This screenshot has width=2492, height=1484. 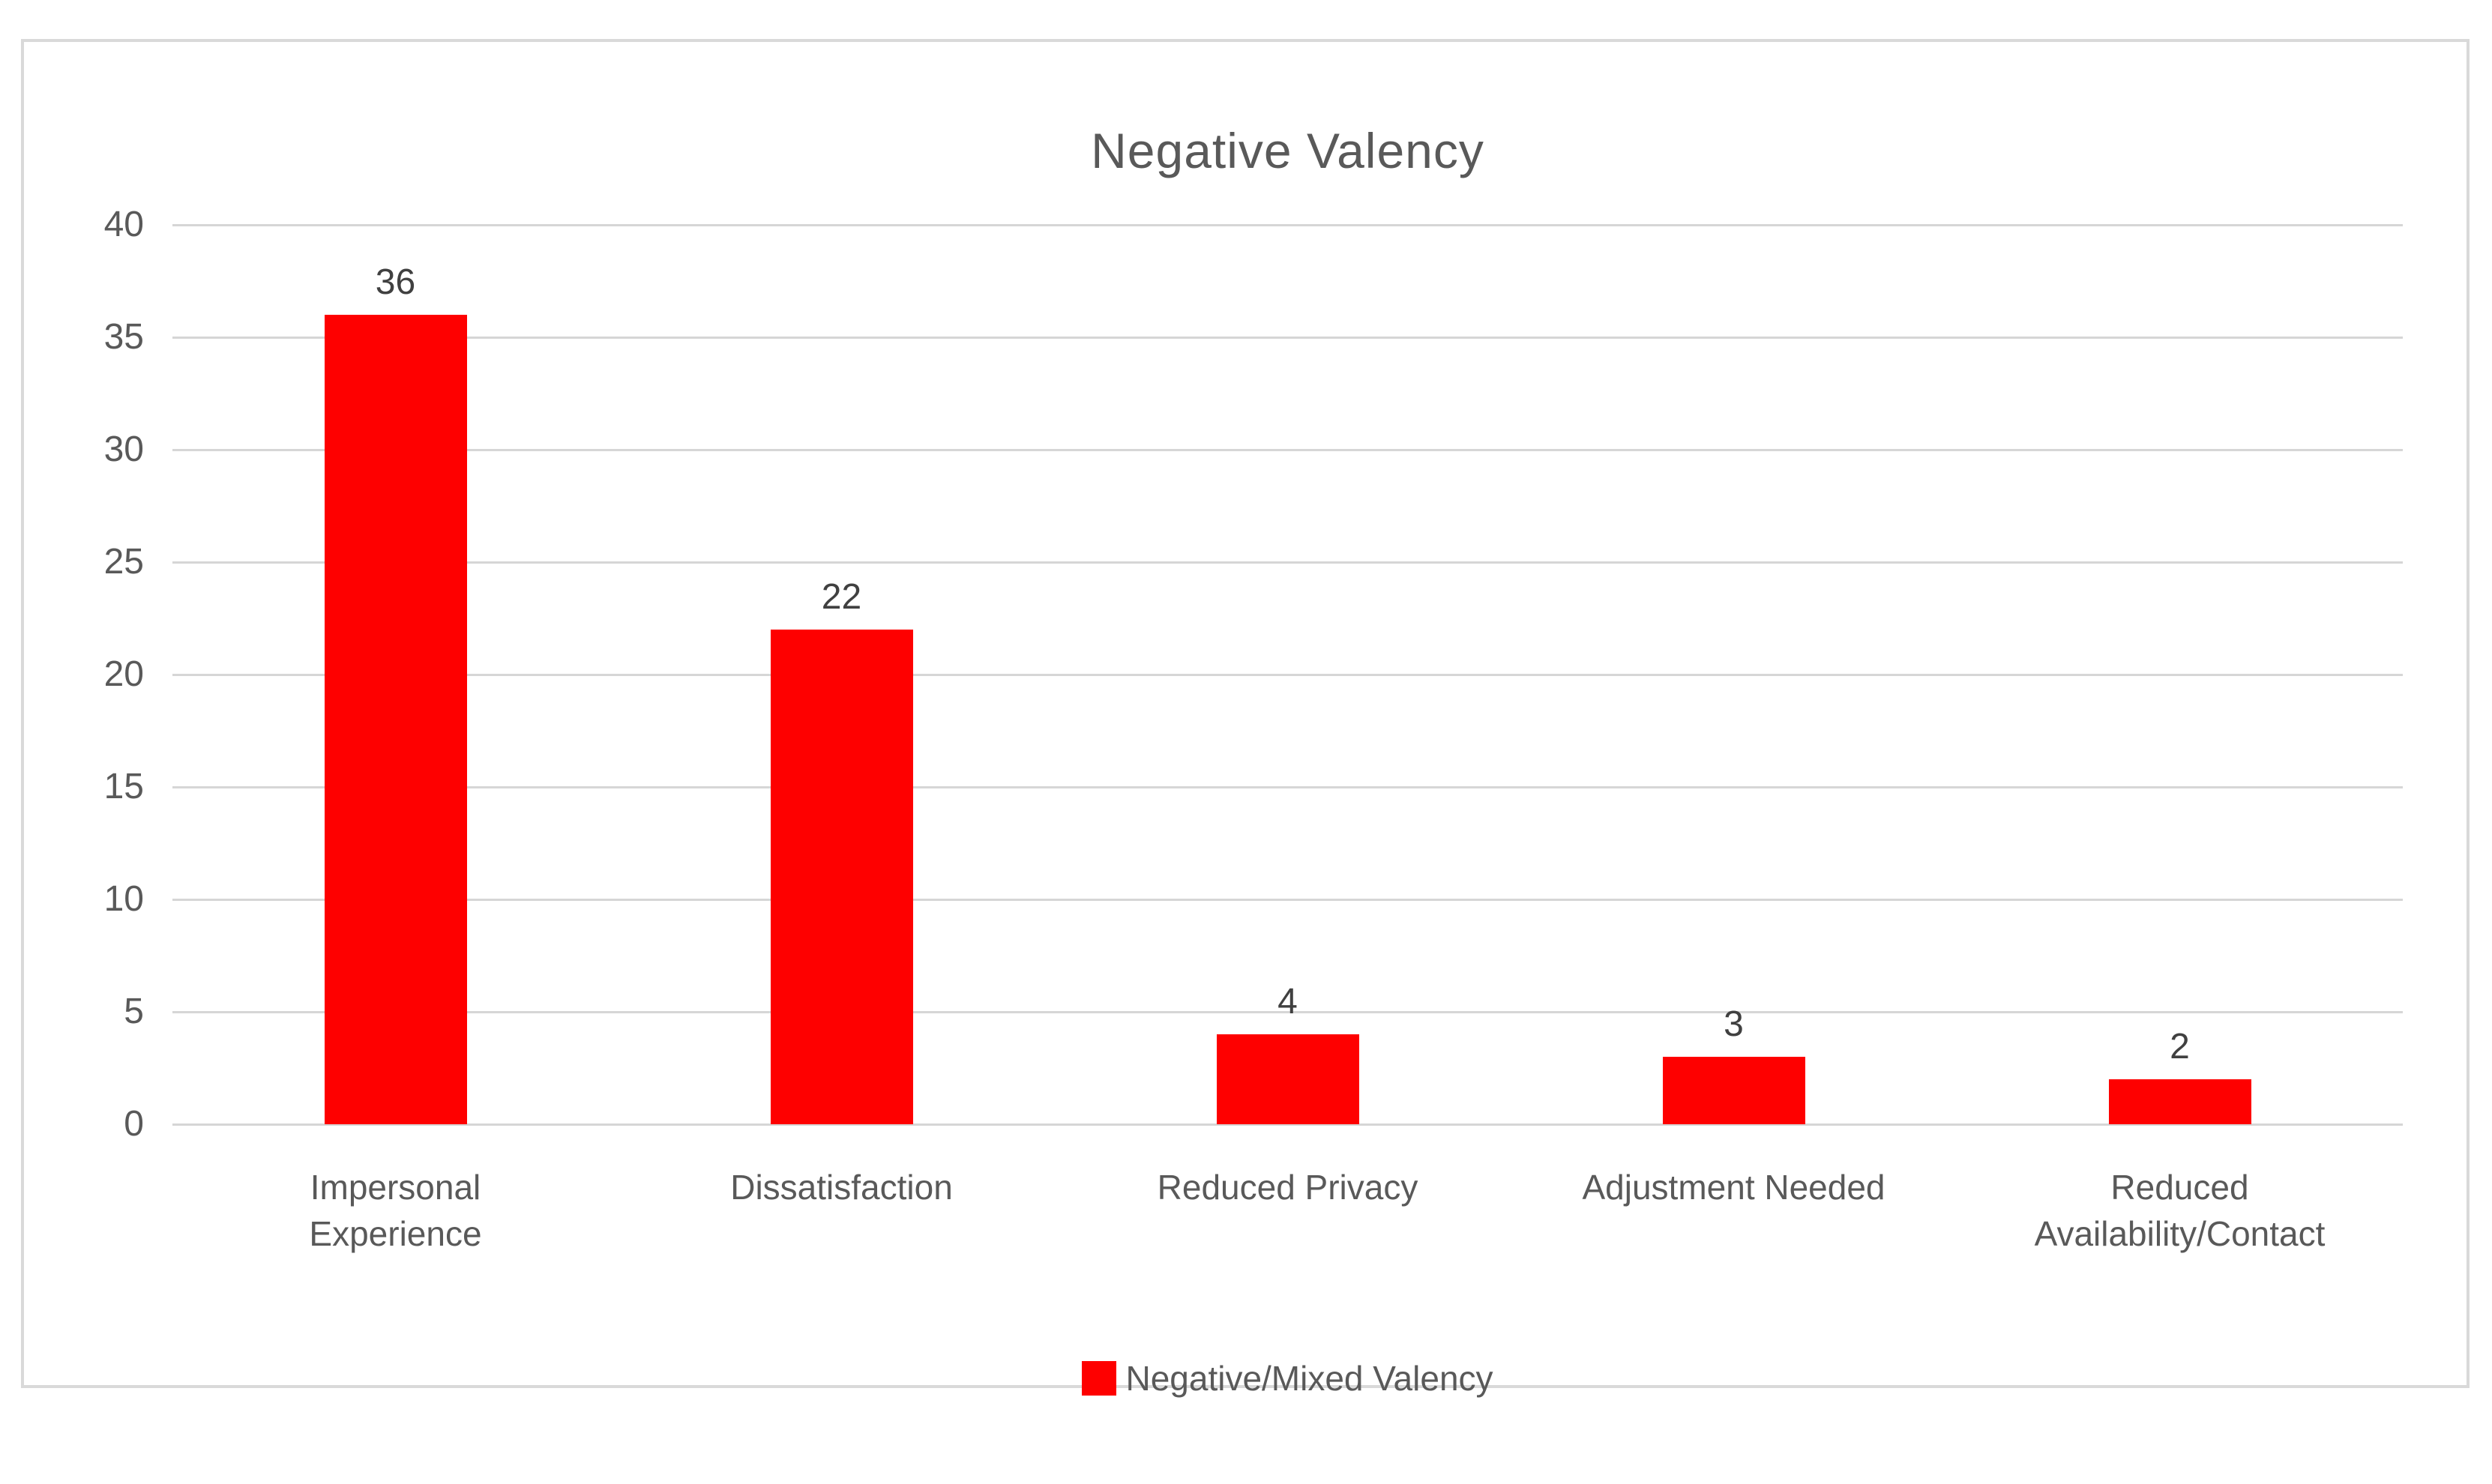 What do you see at coordinates (2180, 1047) in the screenshot?
I see `bar-value-label: 2` at bounding box center [2180, 1047].